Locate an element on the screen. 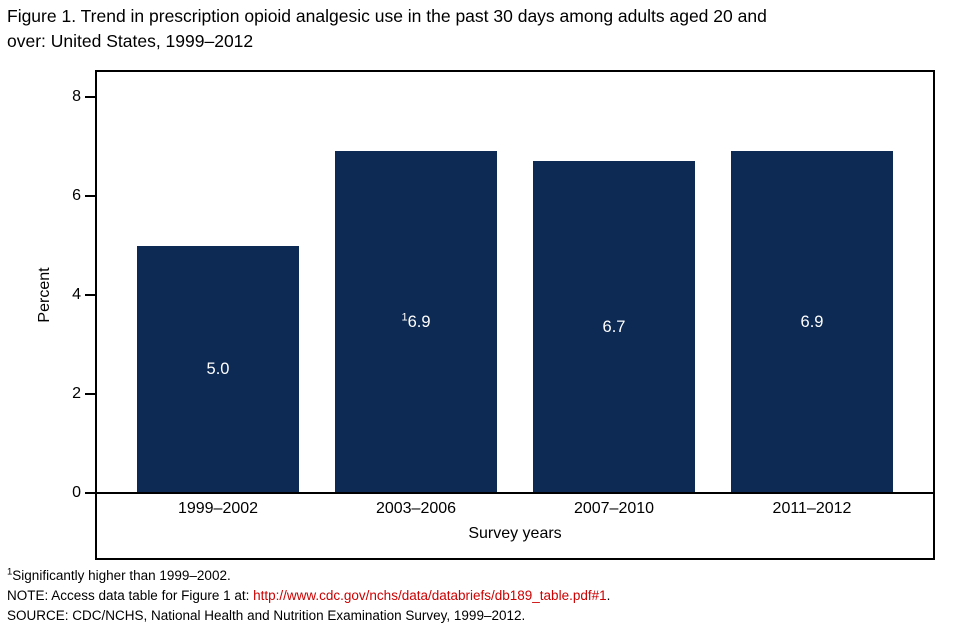 The height and width of the screenshot is (637, 960). y-tick-label: 4 is located at coordinates (76, 294).